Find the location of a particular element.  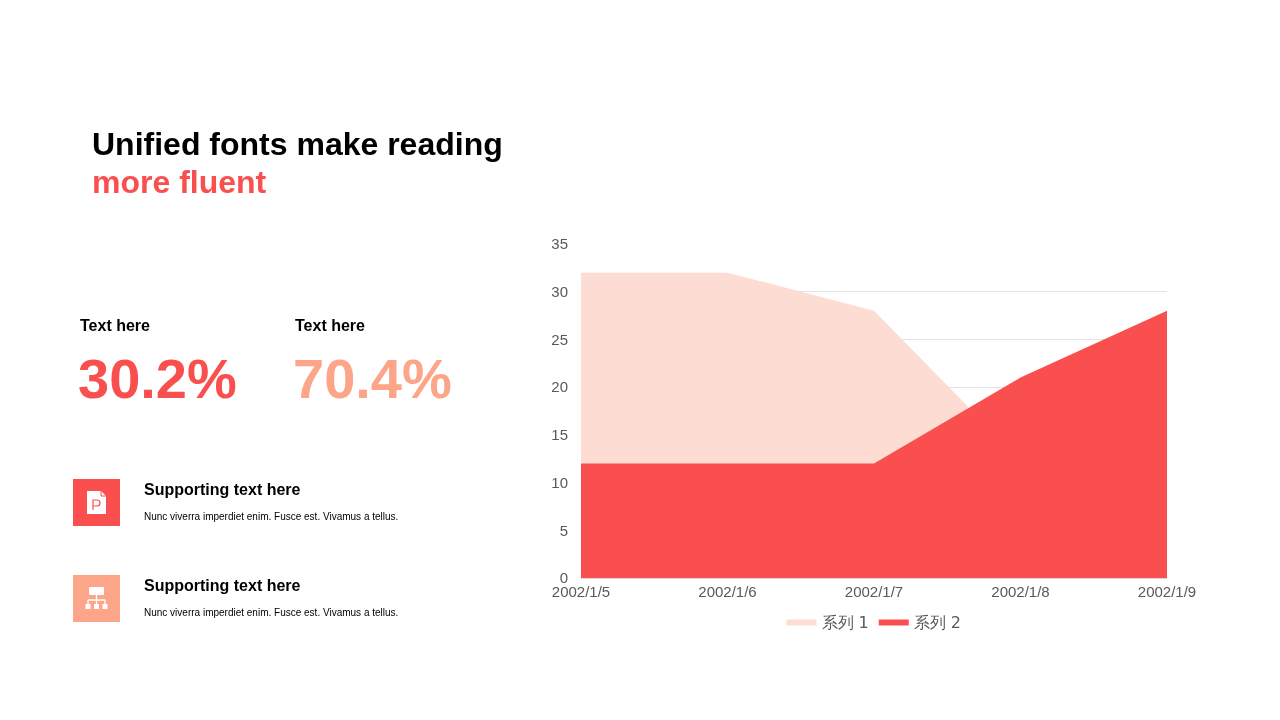

y-tick-label: 5 is located at coordinates (563, 530).